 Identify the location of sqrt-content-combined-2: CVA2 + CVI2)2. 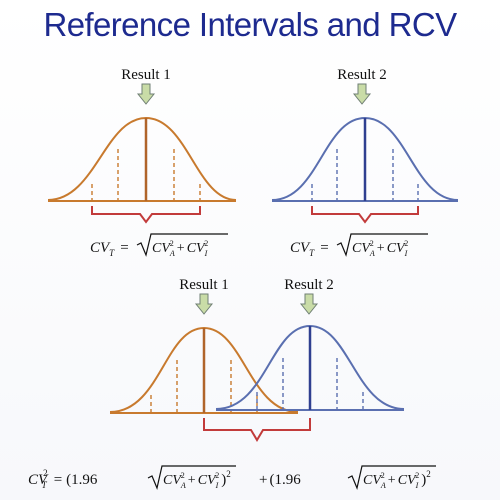
(397, 479).